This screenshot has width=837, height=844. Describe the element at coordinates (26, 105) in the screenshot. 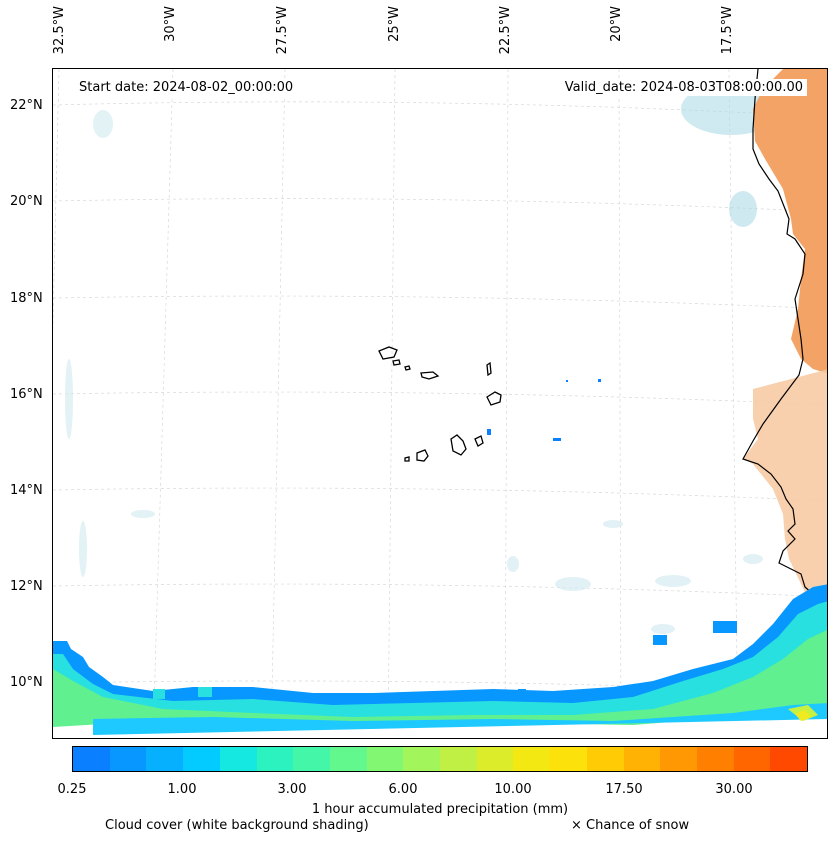

I see `lat-label-22n: 22°N` at that location.